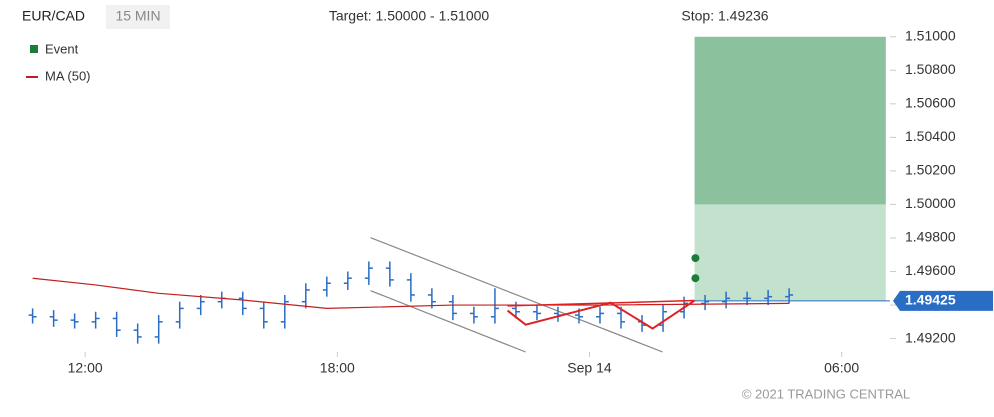  I want to click on y-tick-label: 1.50200, so click(930, 170).